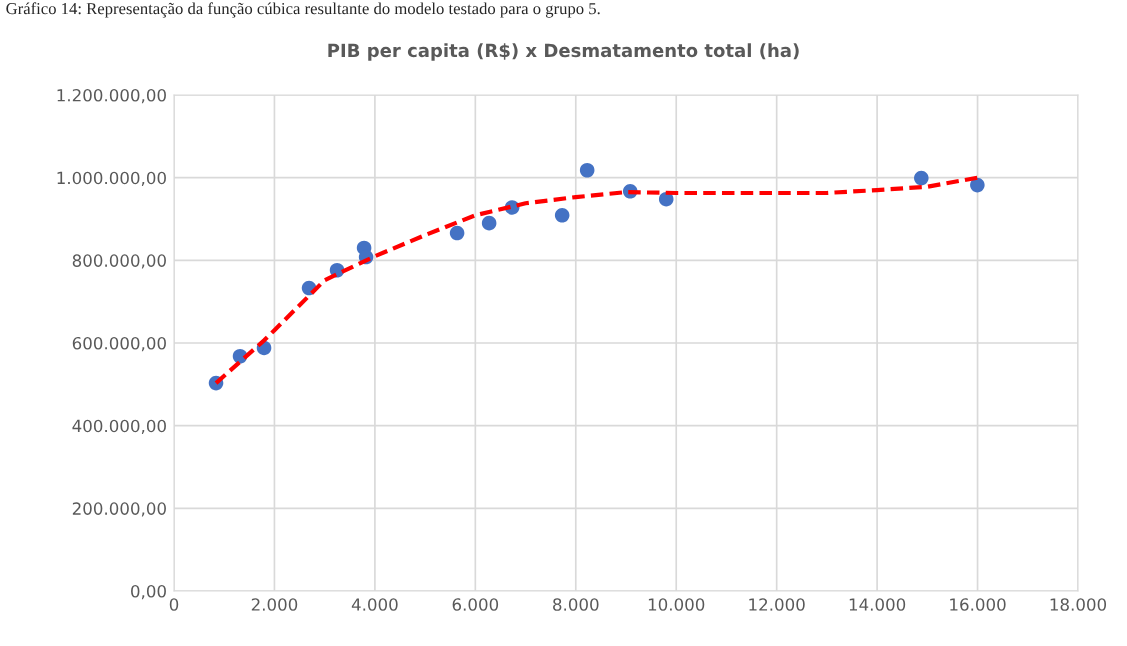 The width and height of the screenshot is (1127, 646). What do you see at coordinates (119, 426) in the screenshot?
I see `y-tick-label: 400.000,00` at bounding box center [119, 426].